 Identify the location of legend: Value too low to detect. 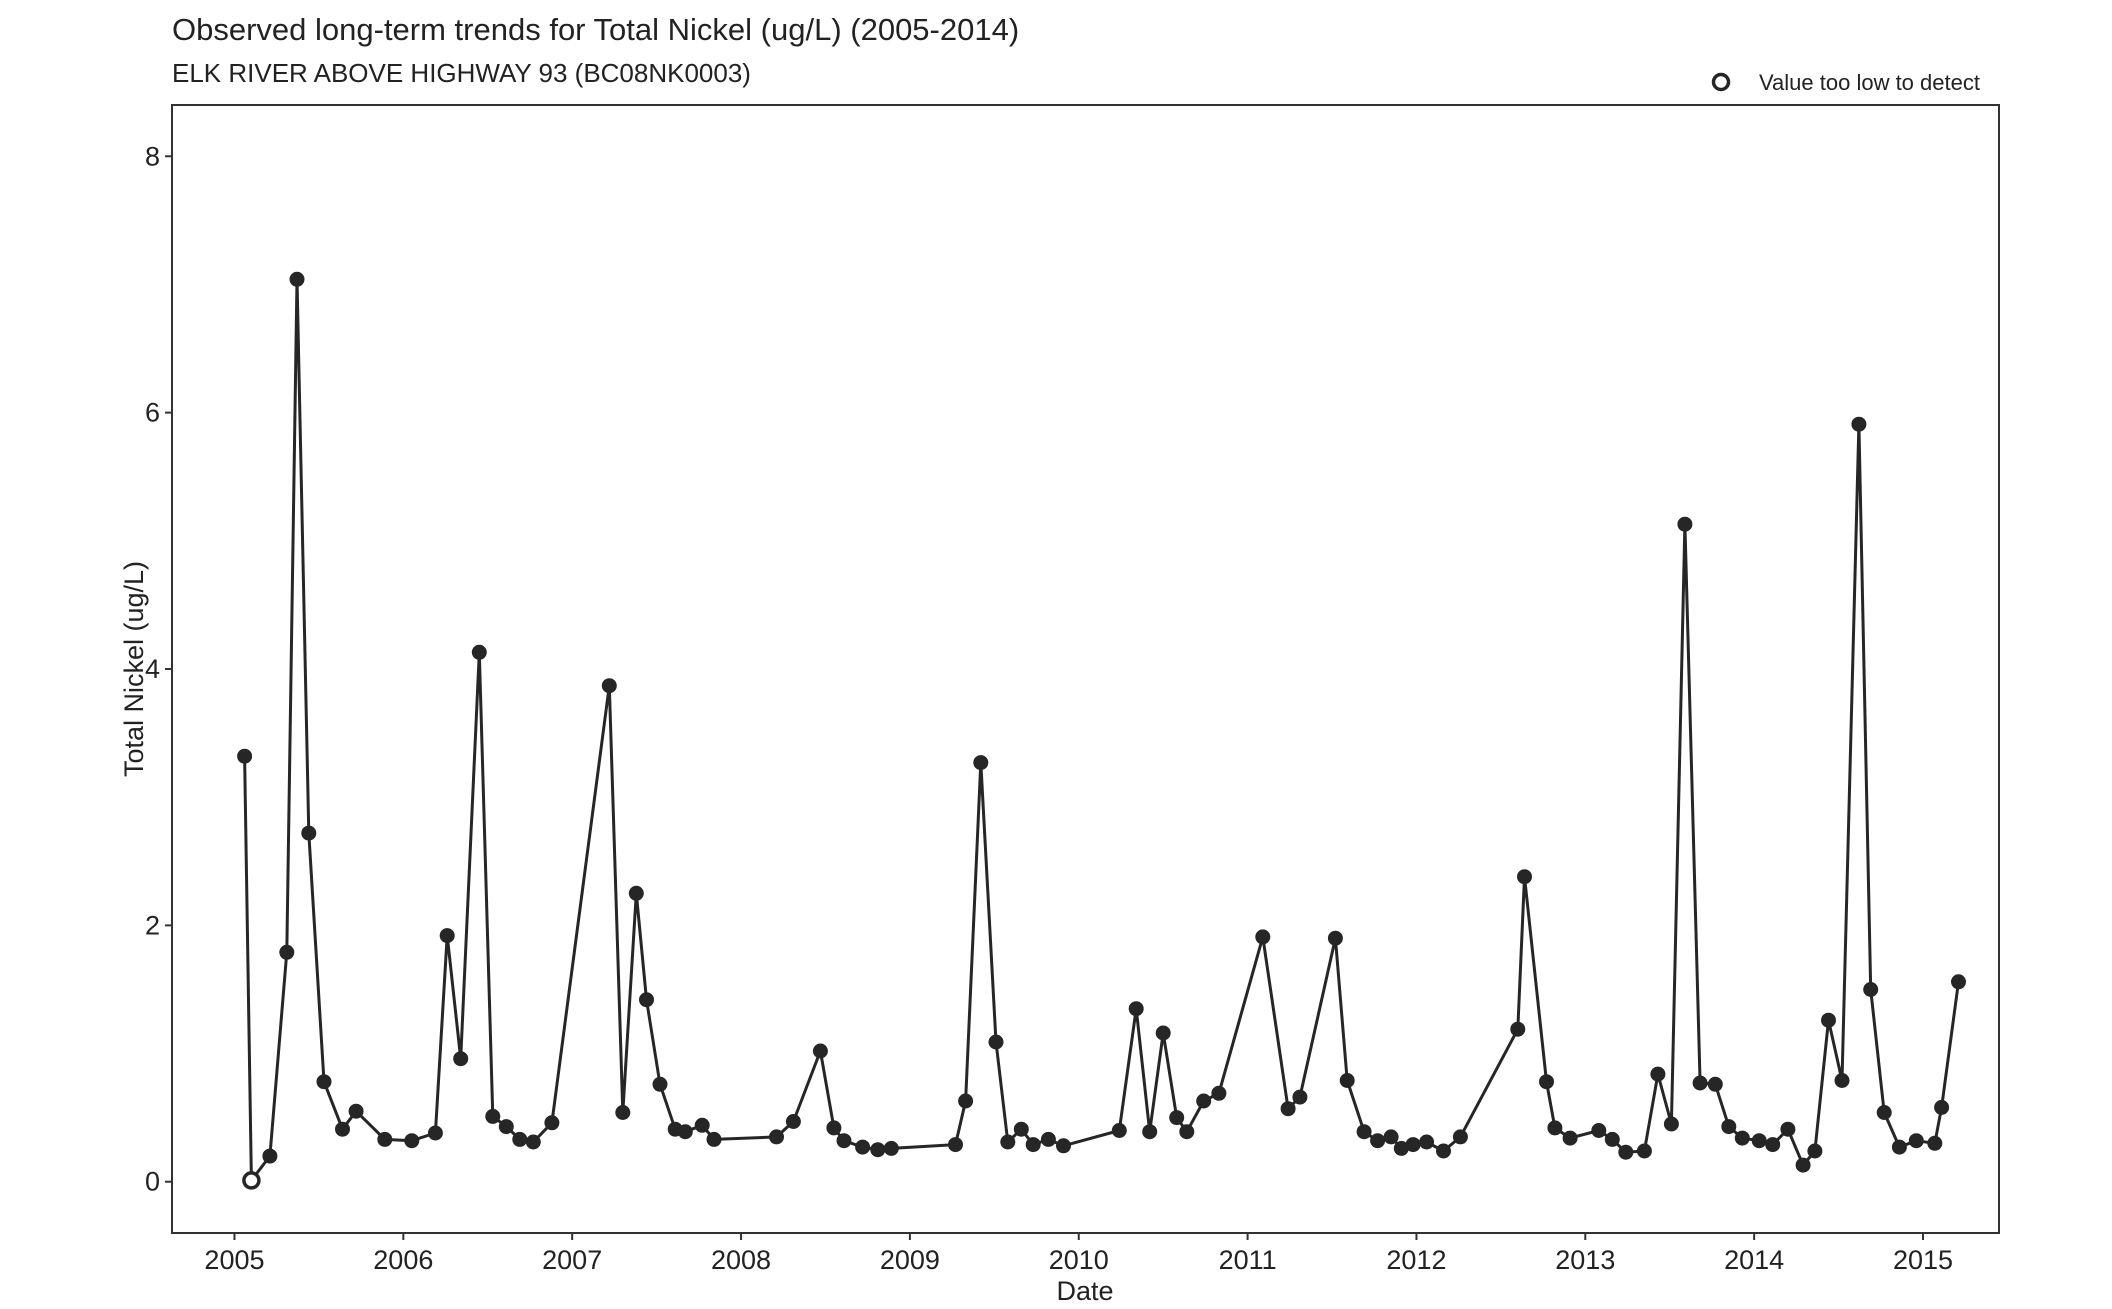
(1845, 82).